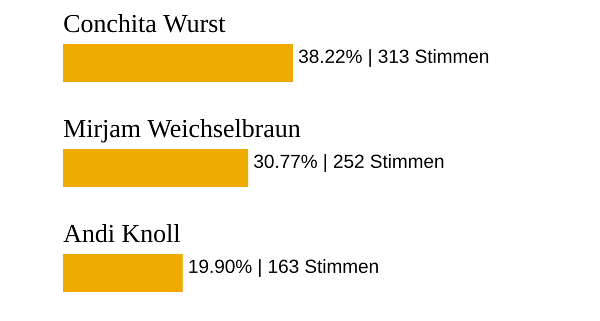 This screenshot has height=321, width=600. Describe the element at coordinates (393, 58) in the screenshot. I see `data-label: 38.22% | 313 Stimmen` at that location.